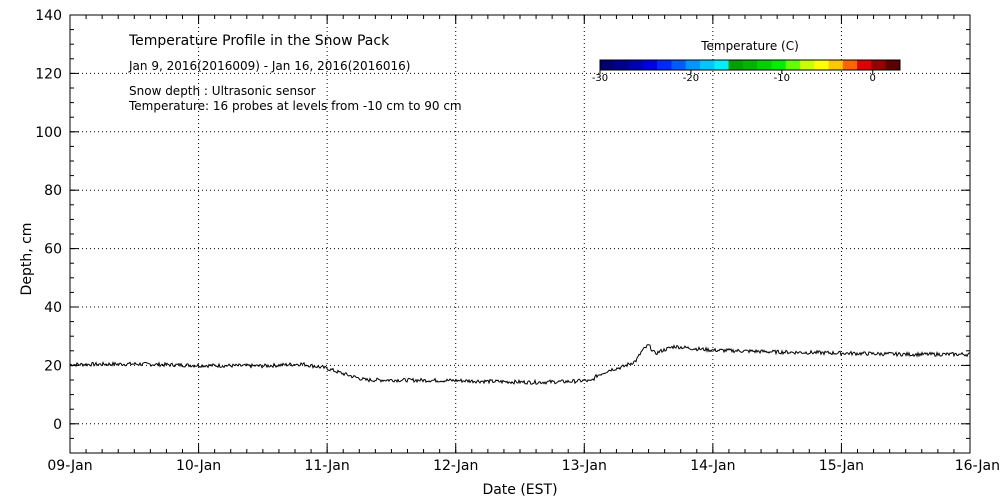 This screenshot has height=500, width=1000. What do you see at coordinates (198, 466) in the screenshot?
I see `x-tick-label: 10-Jan` at bounding box center [198, 466].